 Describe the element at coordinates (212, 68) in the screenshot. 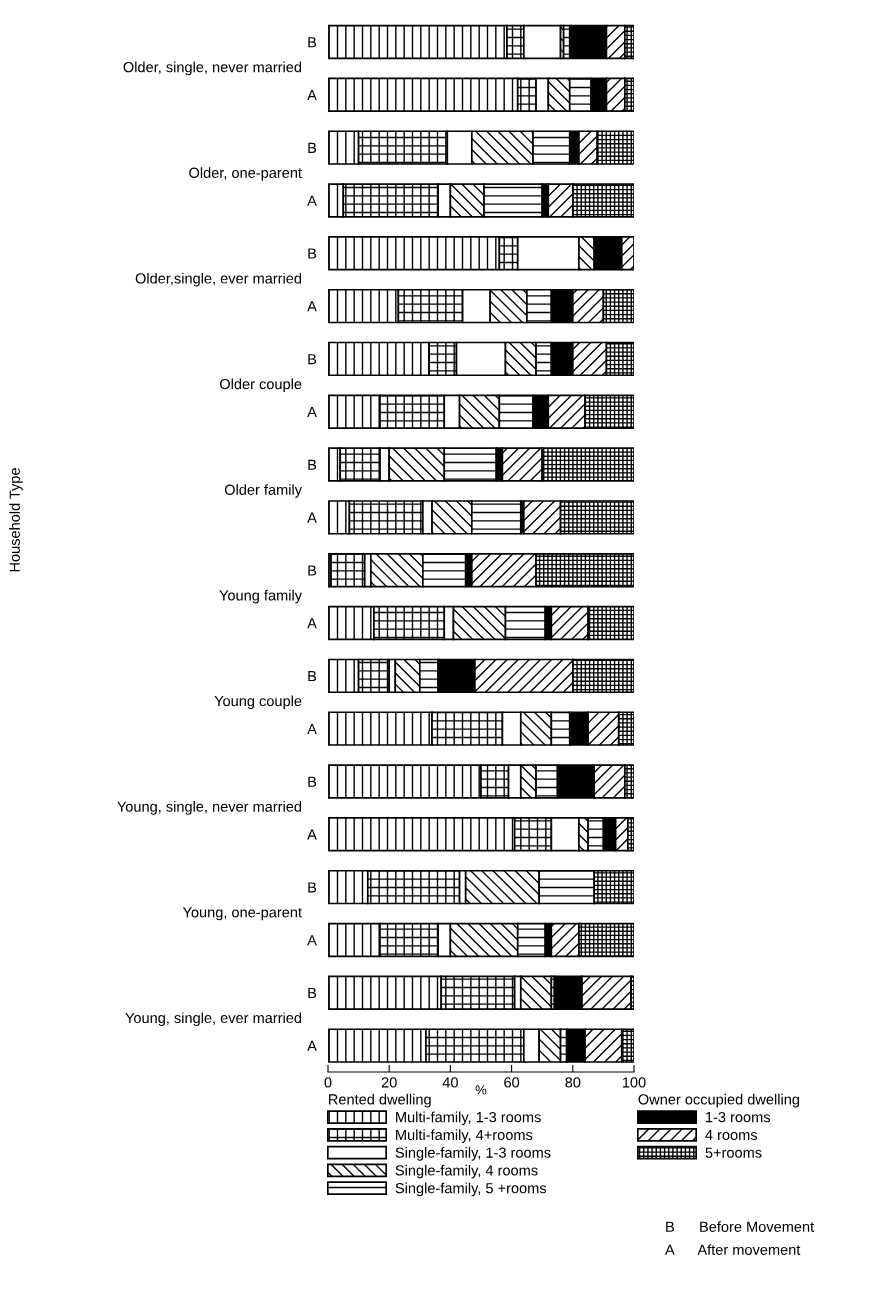

I see `text: Older, single, never married` at that location.